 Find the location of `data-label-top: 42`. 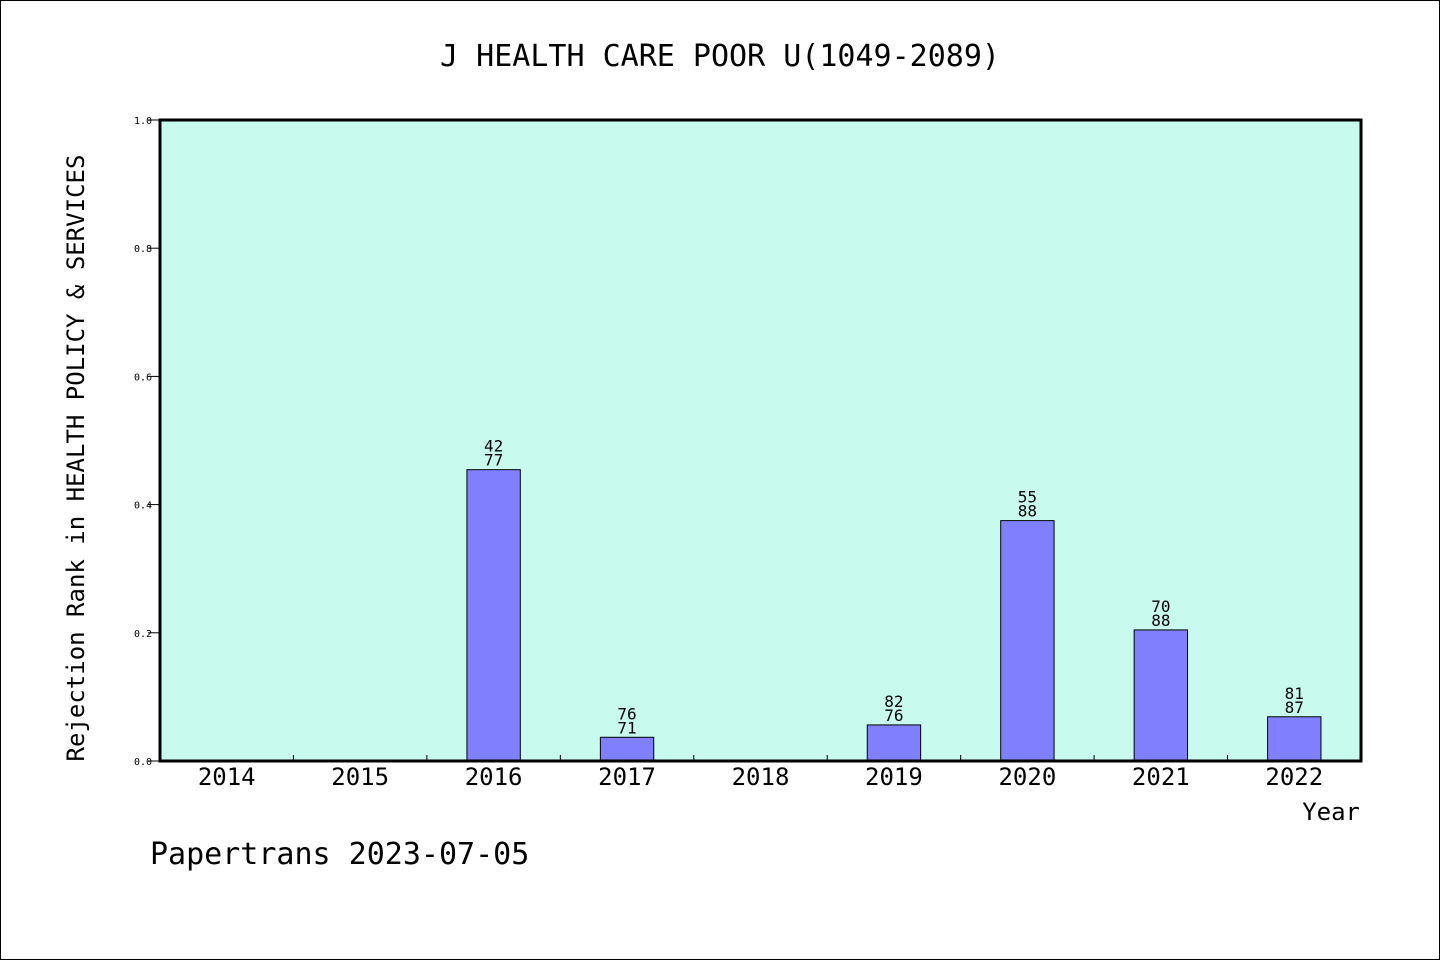

data-label-top: 42 is located at coordinates (493, 446).